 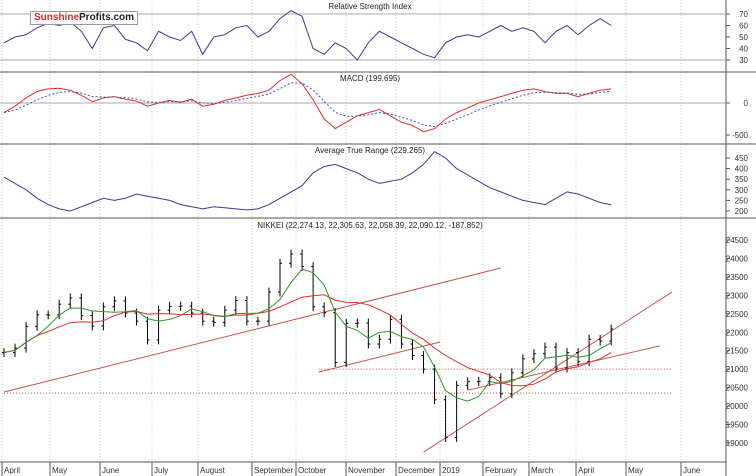 I want to click on price-tick-label: 23500, so click(x=737, y=277).